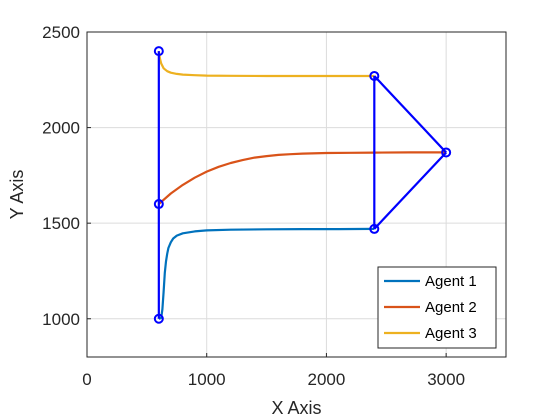  Describe the element at coordinates (61, 319) in the screenshot. I see `y-tick-label: 1000` at that location.